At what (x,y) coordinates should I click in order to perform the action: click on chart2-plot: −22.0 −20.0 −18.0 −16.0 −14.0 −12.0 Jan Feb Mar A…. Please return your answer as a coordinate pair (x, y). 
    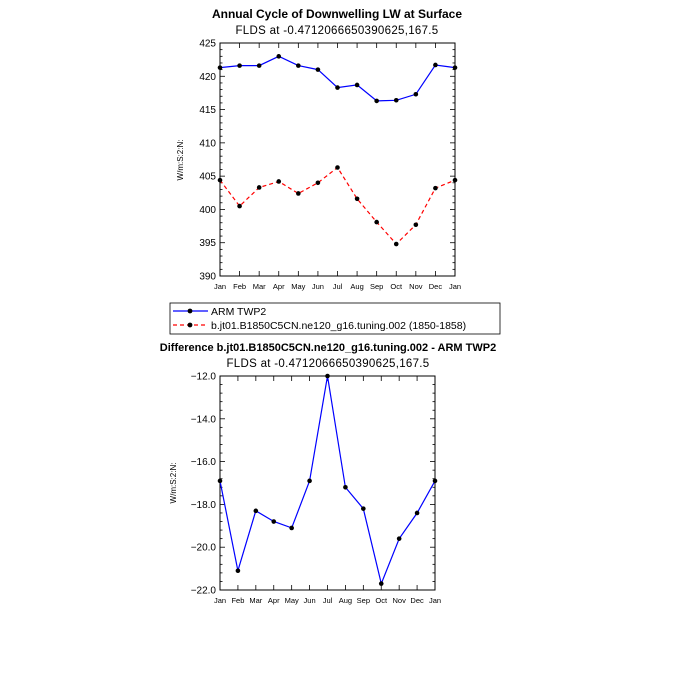
    Looking at the image, I should click on (316, 489).